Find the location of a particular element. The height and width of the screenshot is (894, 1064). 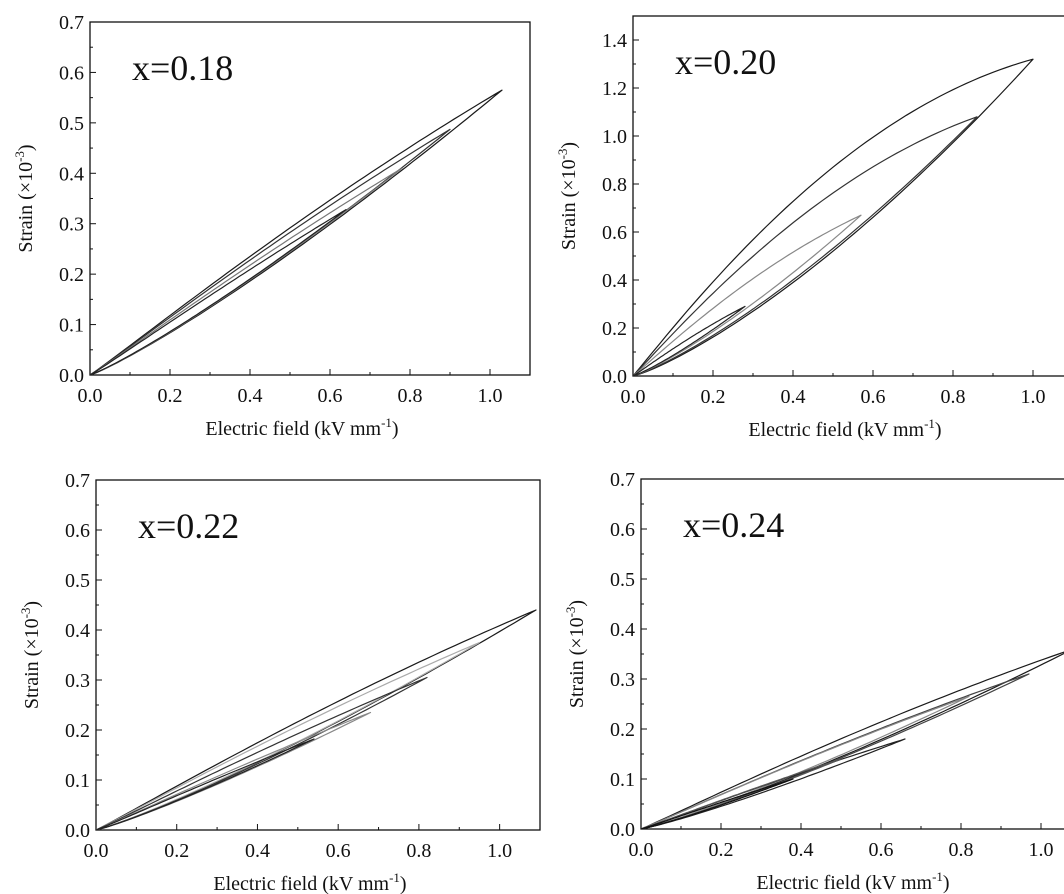

y-tick-label: 1.4 is located at coordinates (614, 41).